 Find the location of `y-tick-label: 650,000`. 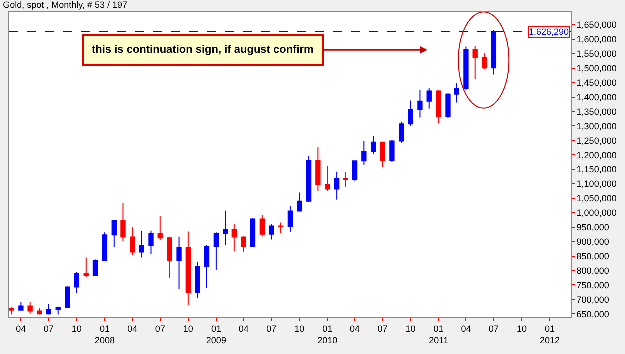

y-tick-label: 650,000 is located at coordinates (593, 314).